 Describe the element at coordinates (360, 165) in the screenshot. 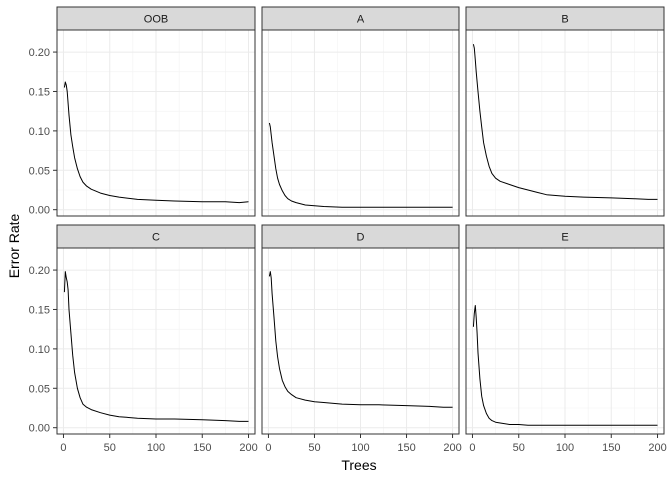

I see `error-rate-line-a` at that location.